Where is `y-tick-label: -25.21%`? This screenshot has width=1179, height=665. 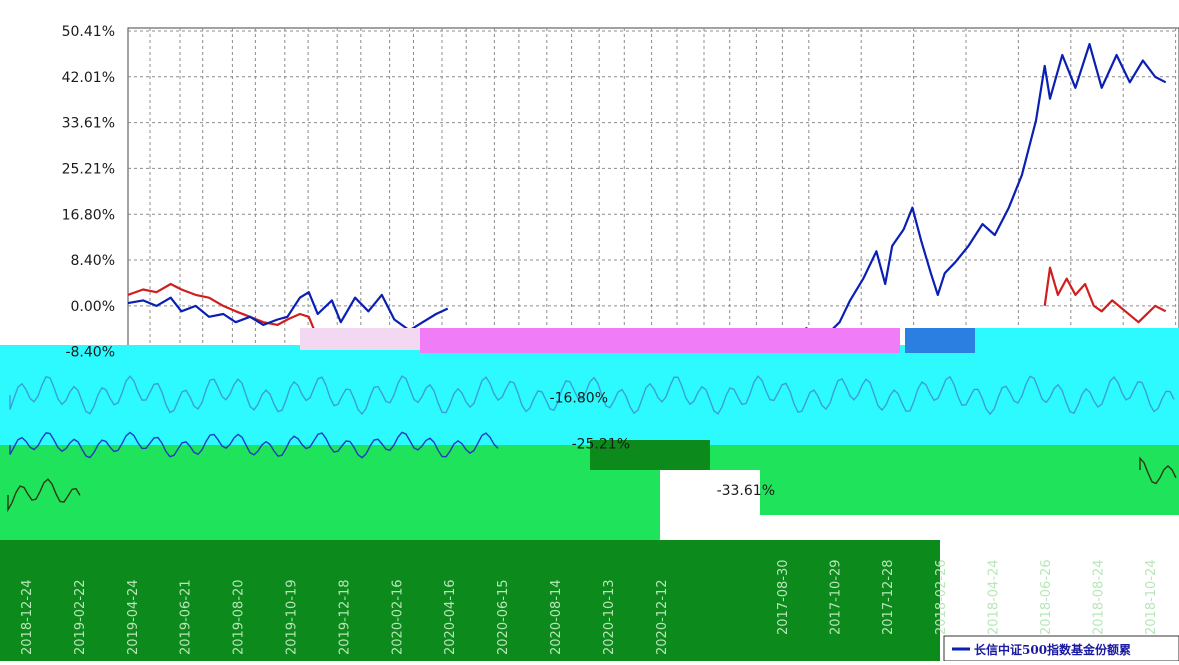
y-tick-label: -25.21% is located at coordinates (601, 444).